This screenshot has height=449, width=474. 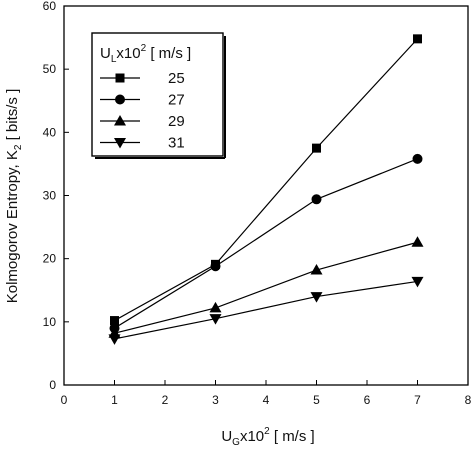 What do you see at coordinates (215, 400) in the screenshot?
I see `x-tick-label: 3` at bounding box center [215, 400].